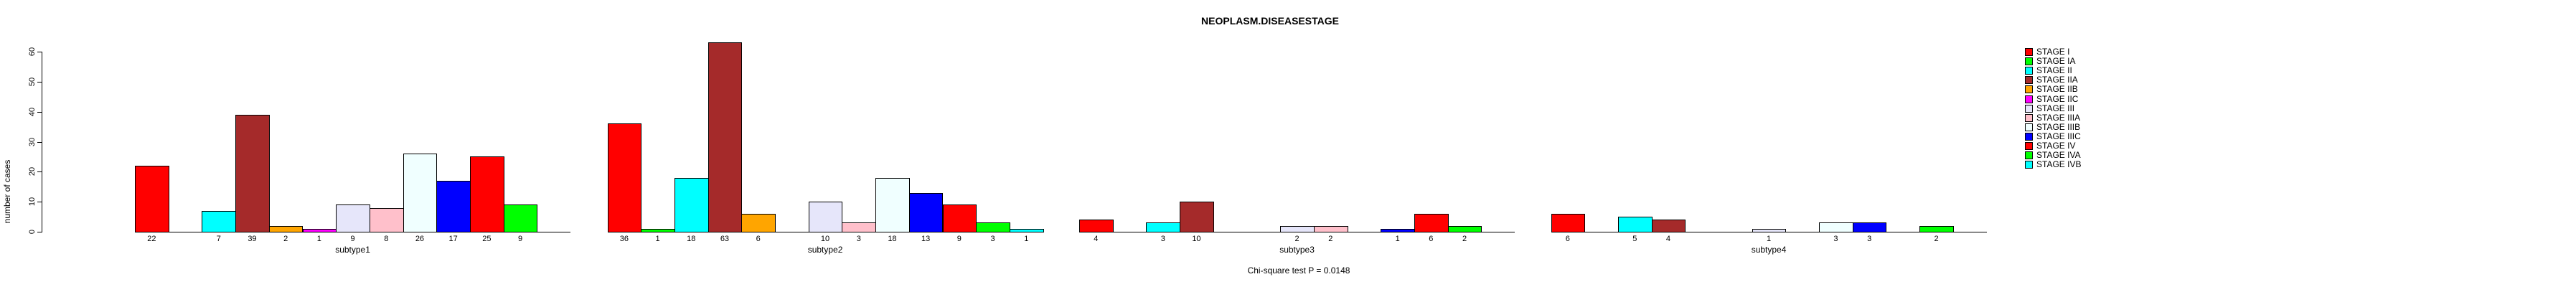 This screenshot has height=287, width=2576. Describe the element at coordinates (725, 239) in the screenshot. I see `bar-value-label: 63` at that location.